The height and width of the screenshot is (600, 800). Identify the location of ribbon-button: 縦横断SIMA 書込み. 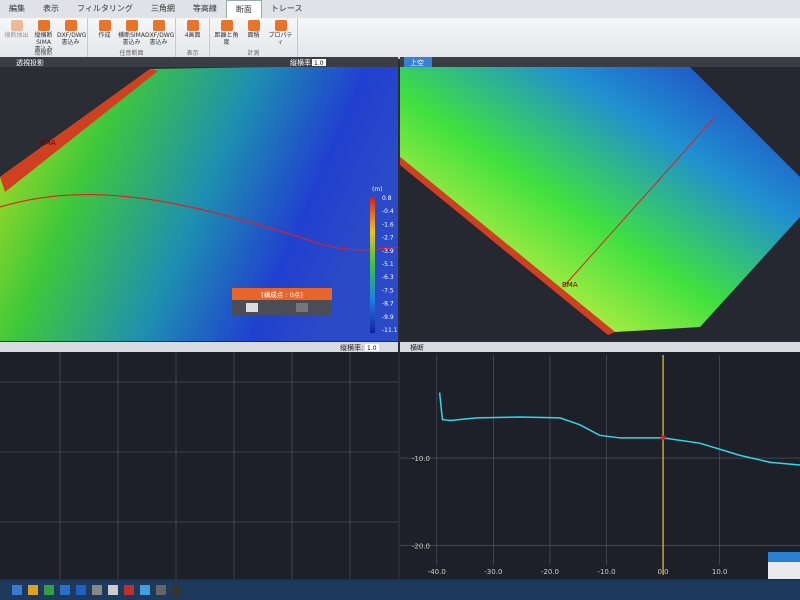
(43, 35).